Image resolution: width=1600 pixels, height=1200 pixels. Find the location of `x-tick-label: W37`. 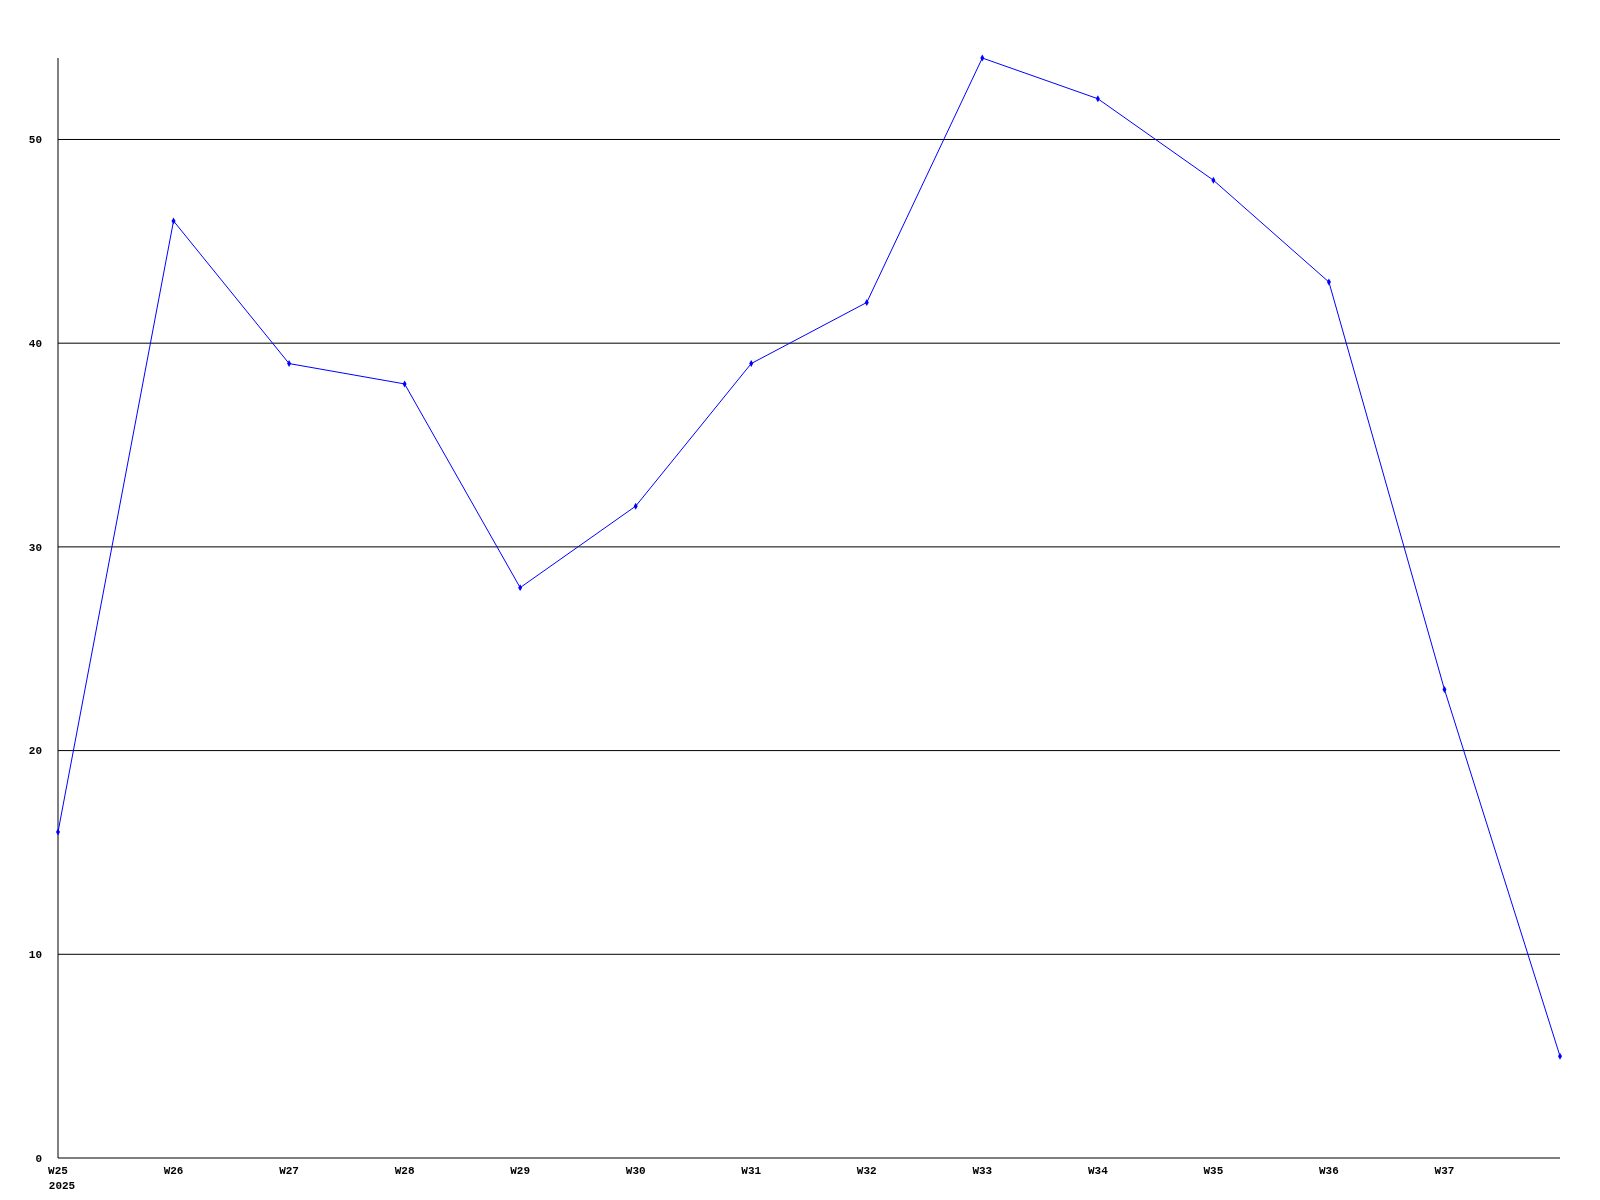

x-tick-label: W37 is located at coordinates (1444, 1171).